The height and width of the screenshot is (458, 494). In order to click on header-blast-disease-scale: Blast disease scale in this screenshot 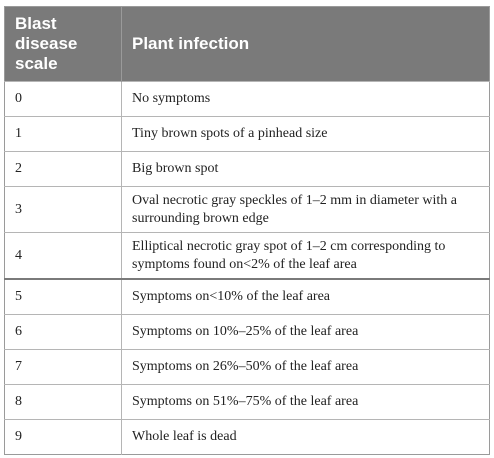, I will do `click(63, 44)`.